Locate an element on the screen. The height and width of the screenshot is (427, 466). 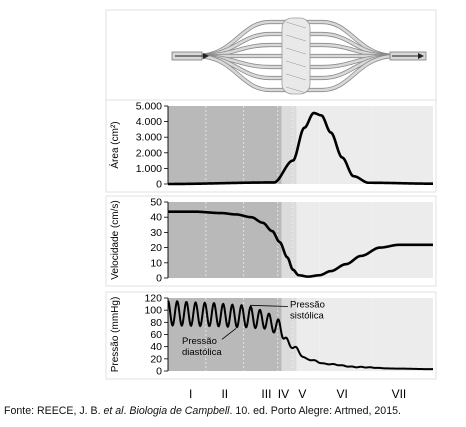
pressure-shade-capillaries is located at coordinates (289, 334).